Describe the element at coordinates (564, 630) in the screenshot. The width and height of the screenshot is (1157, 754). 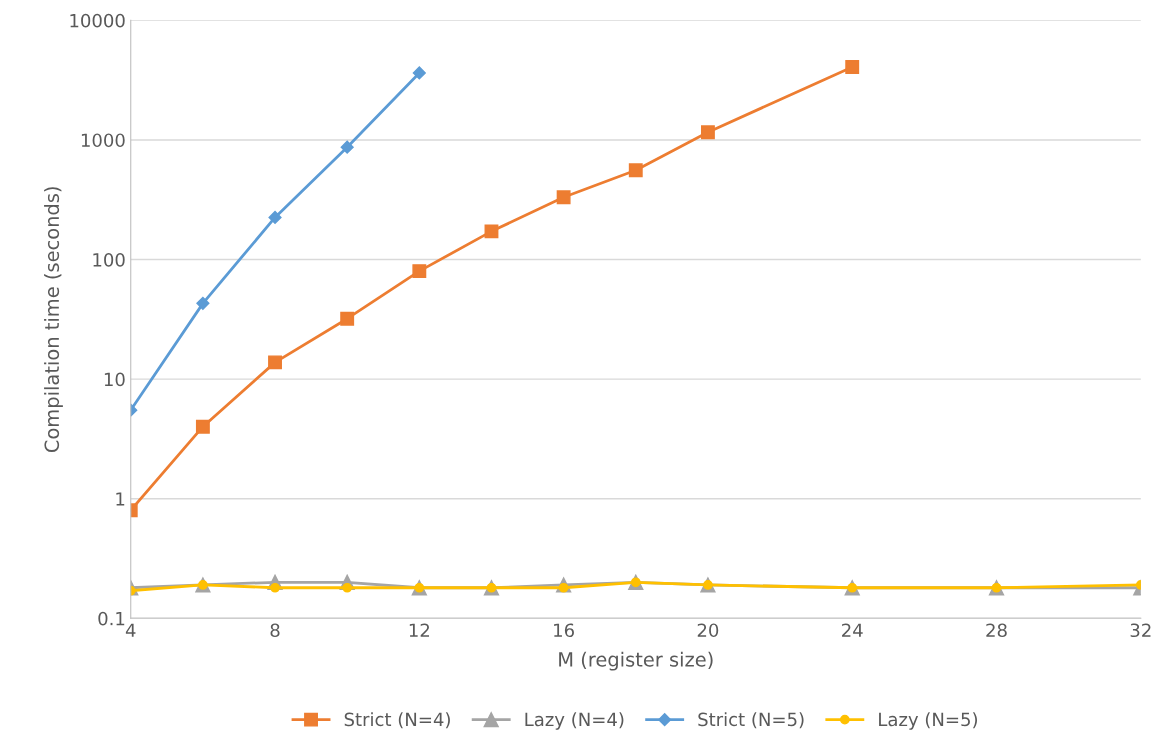
I see `x-tick-label: 16` at that location.